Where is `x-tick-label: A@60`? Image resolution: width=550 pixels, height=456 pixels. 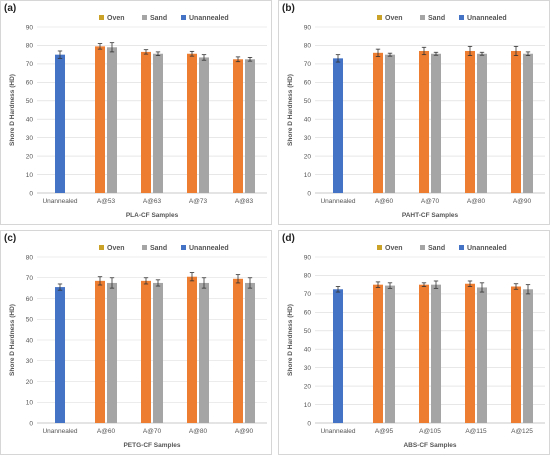 x-tick-label: A@60 is located at coordinates (384, 201).